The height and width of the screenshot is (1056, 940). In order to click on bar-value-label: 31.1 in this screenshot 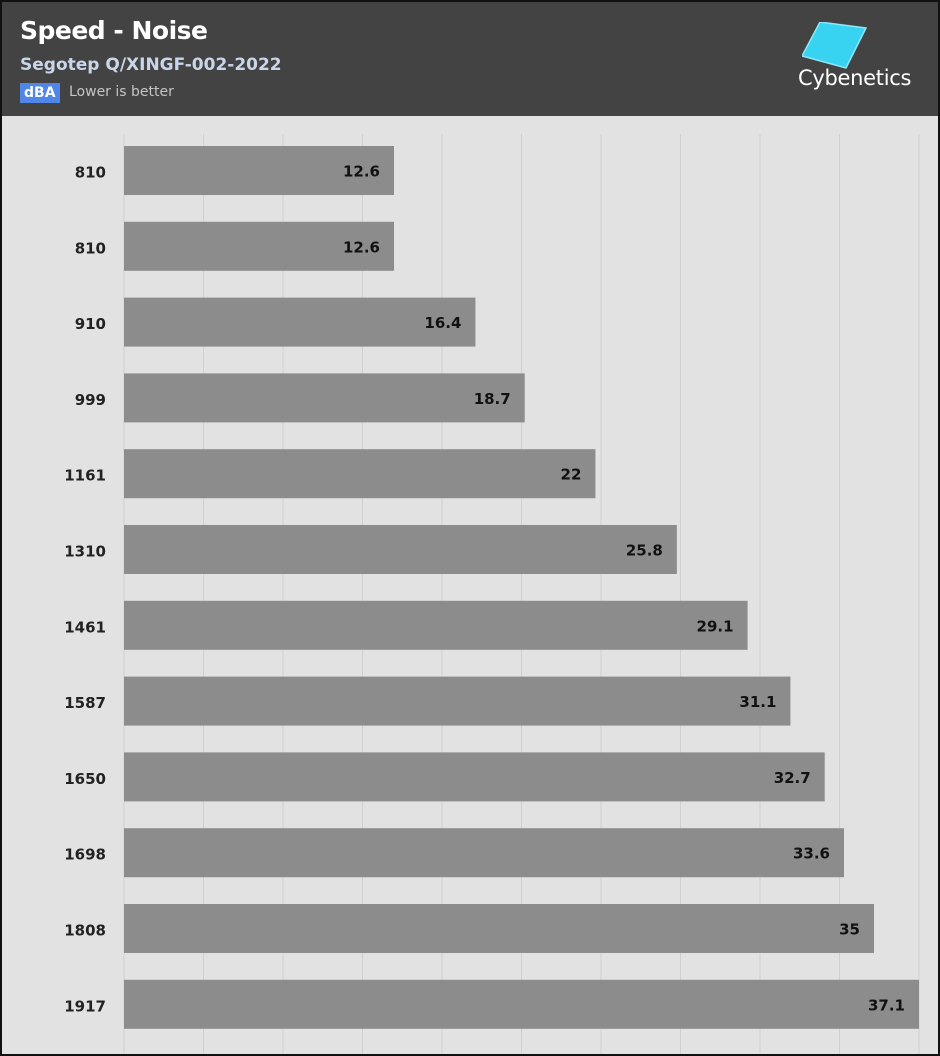, I will do `click(757, 702)`.